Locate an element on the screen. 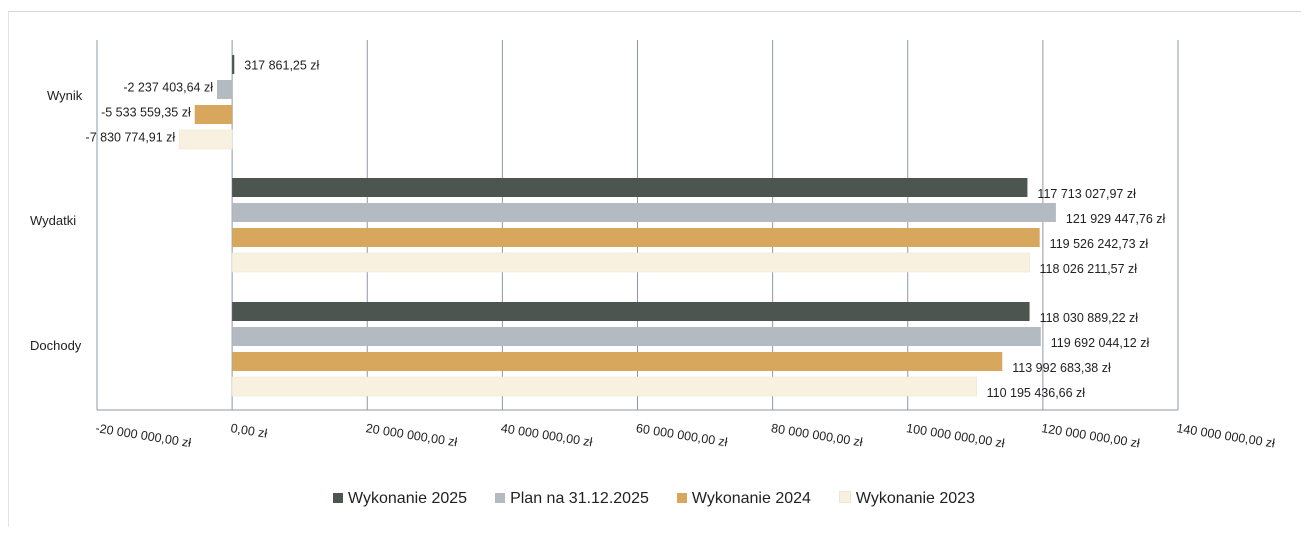 The width and height of the screenshot is (1308, 533). data-label: 118 030 889,22 zł is located at coordinates (1089, 318).